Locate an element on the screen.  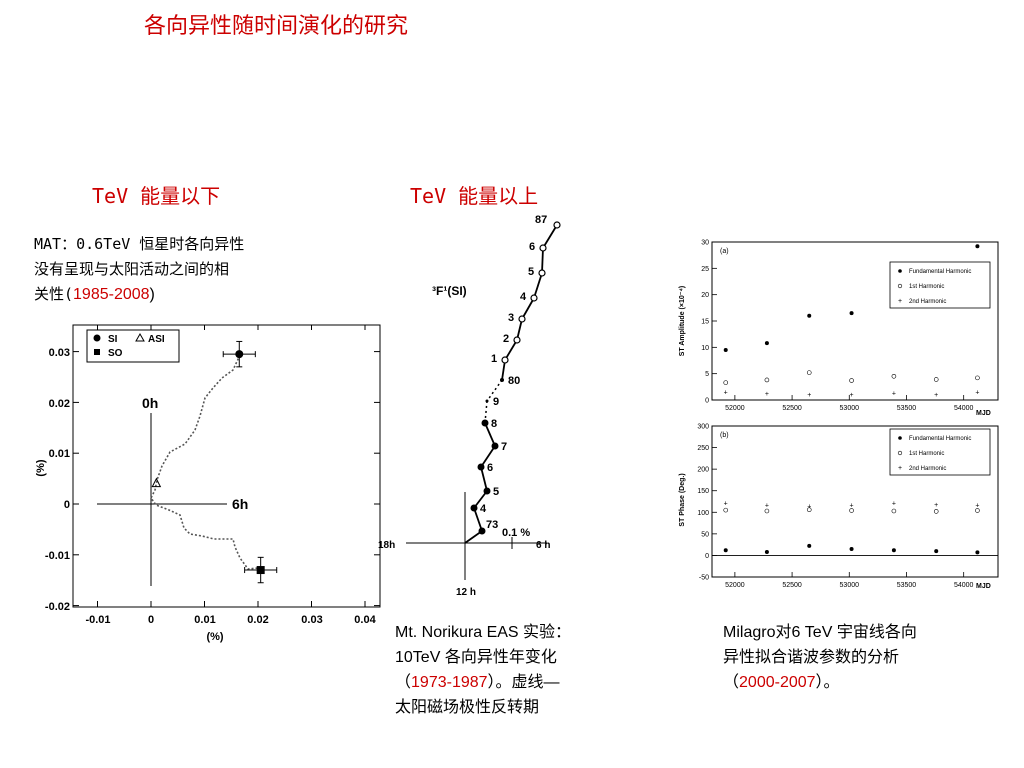
milagro-a-panel-label: (a) is located at coordinates (724, 251).